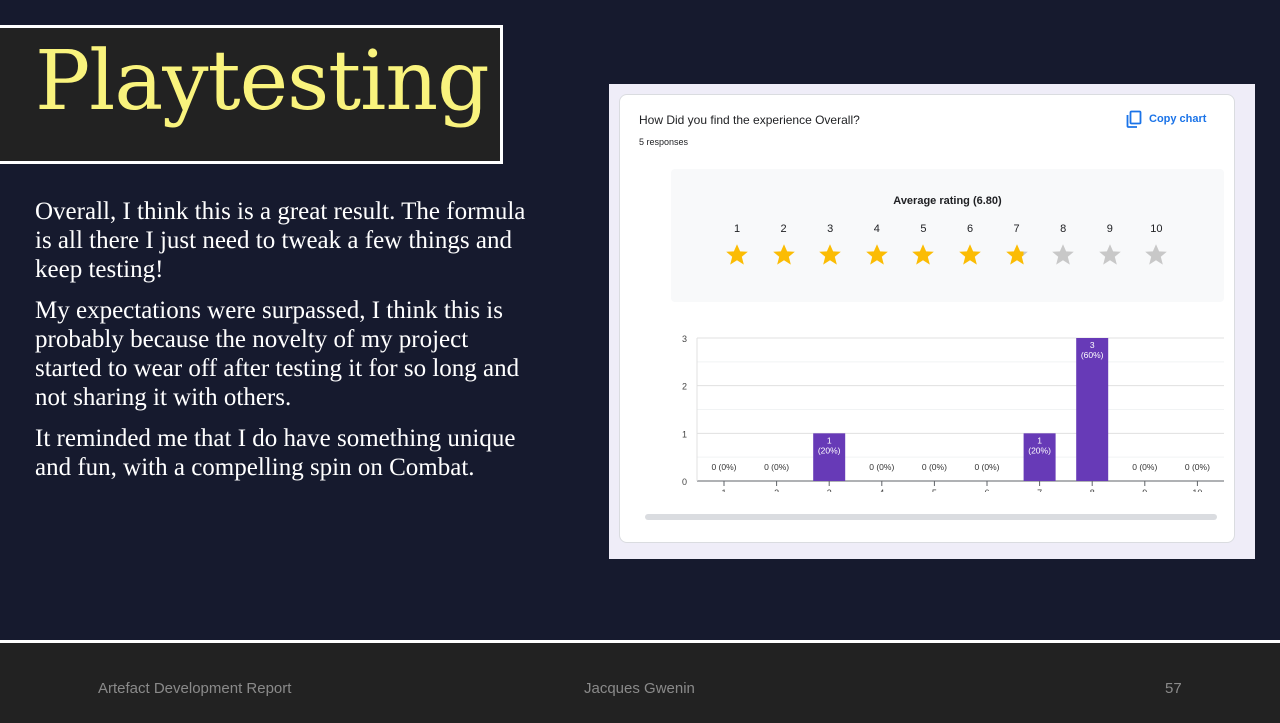  I want to click on question-title: How Did you find the experience Overall?, so click(749, 120).